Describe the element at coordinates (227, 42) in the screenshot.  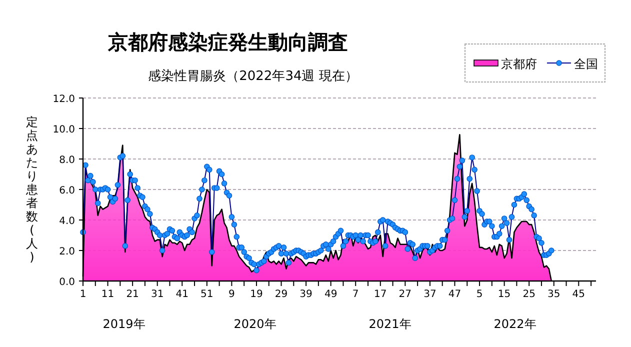
I see `chart-title: 京都府感染症発生動向調査` at that location.